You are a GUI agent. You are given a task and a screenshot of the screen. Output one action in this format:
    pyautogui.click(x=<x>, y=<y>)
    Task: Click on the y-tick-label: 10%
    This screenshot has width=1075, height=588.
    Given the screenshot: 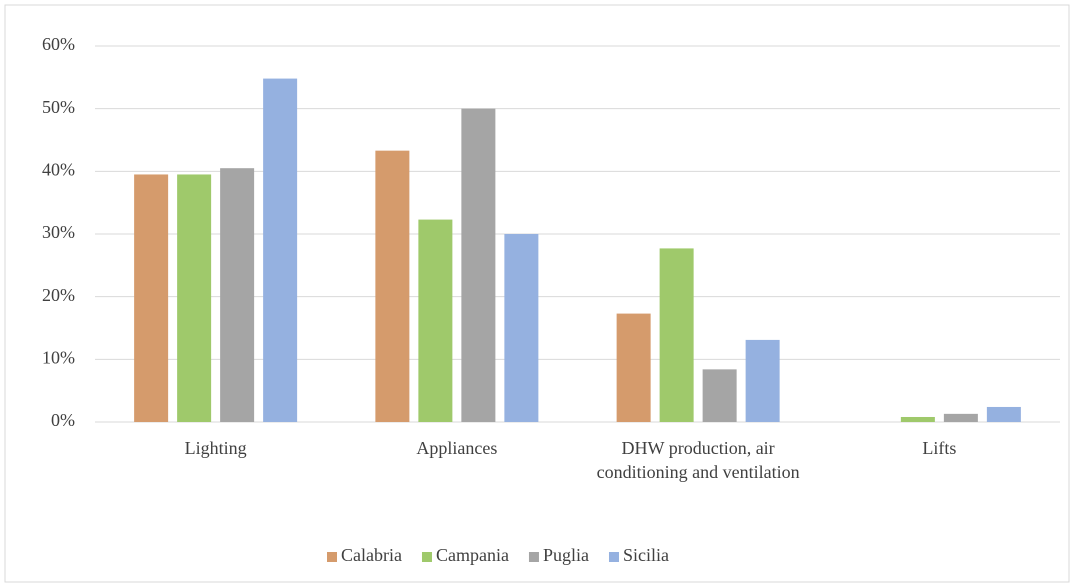 What is the action you would take?
    pyautogui.click(x=58, y=357)
    